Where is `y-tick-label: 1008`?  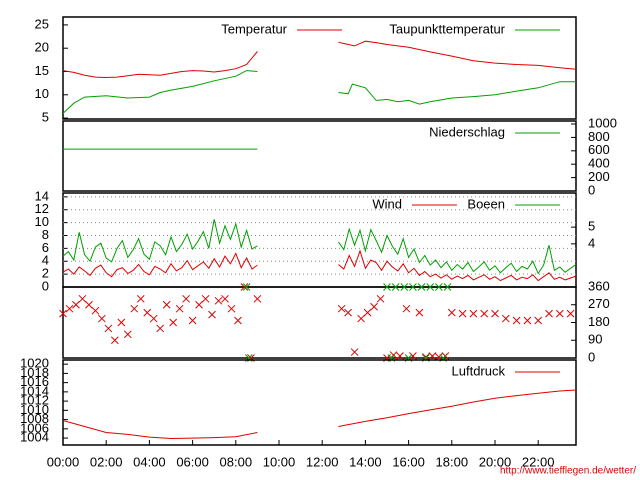
y-tick-label: 1008 is located at coordinates (34, 418).